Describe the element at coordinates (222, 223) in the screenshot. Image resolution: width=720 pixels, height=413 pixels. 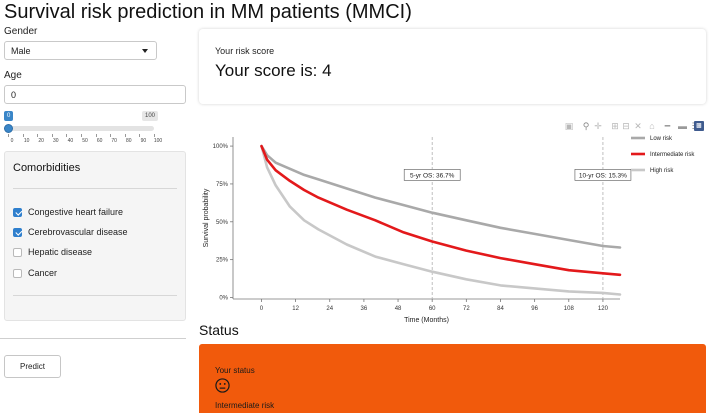
I see `y-tick-label: 50%` at that location.